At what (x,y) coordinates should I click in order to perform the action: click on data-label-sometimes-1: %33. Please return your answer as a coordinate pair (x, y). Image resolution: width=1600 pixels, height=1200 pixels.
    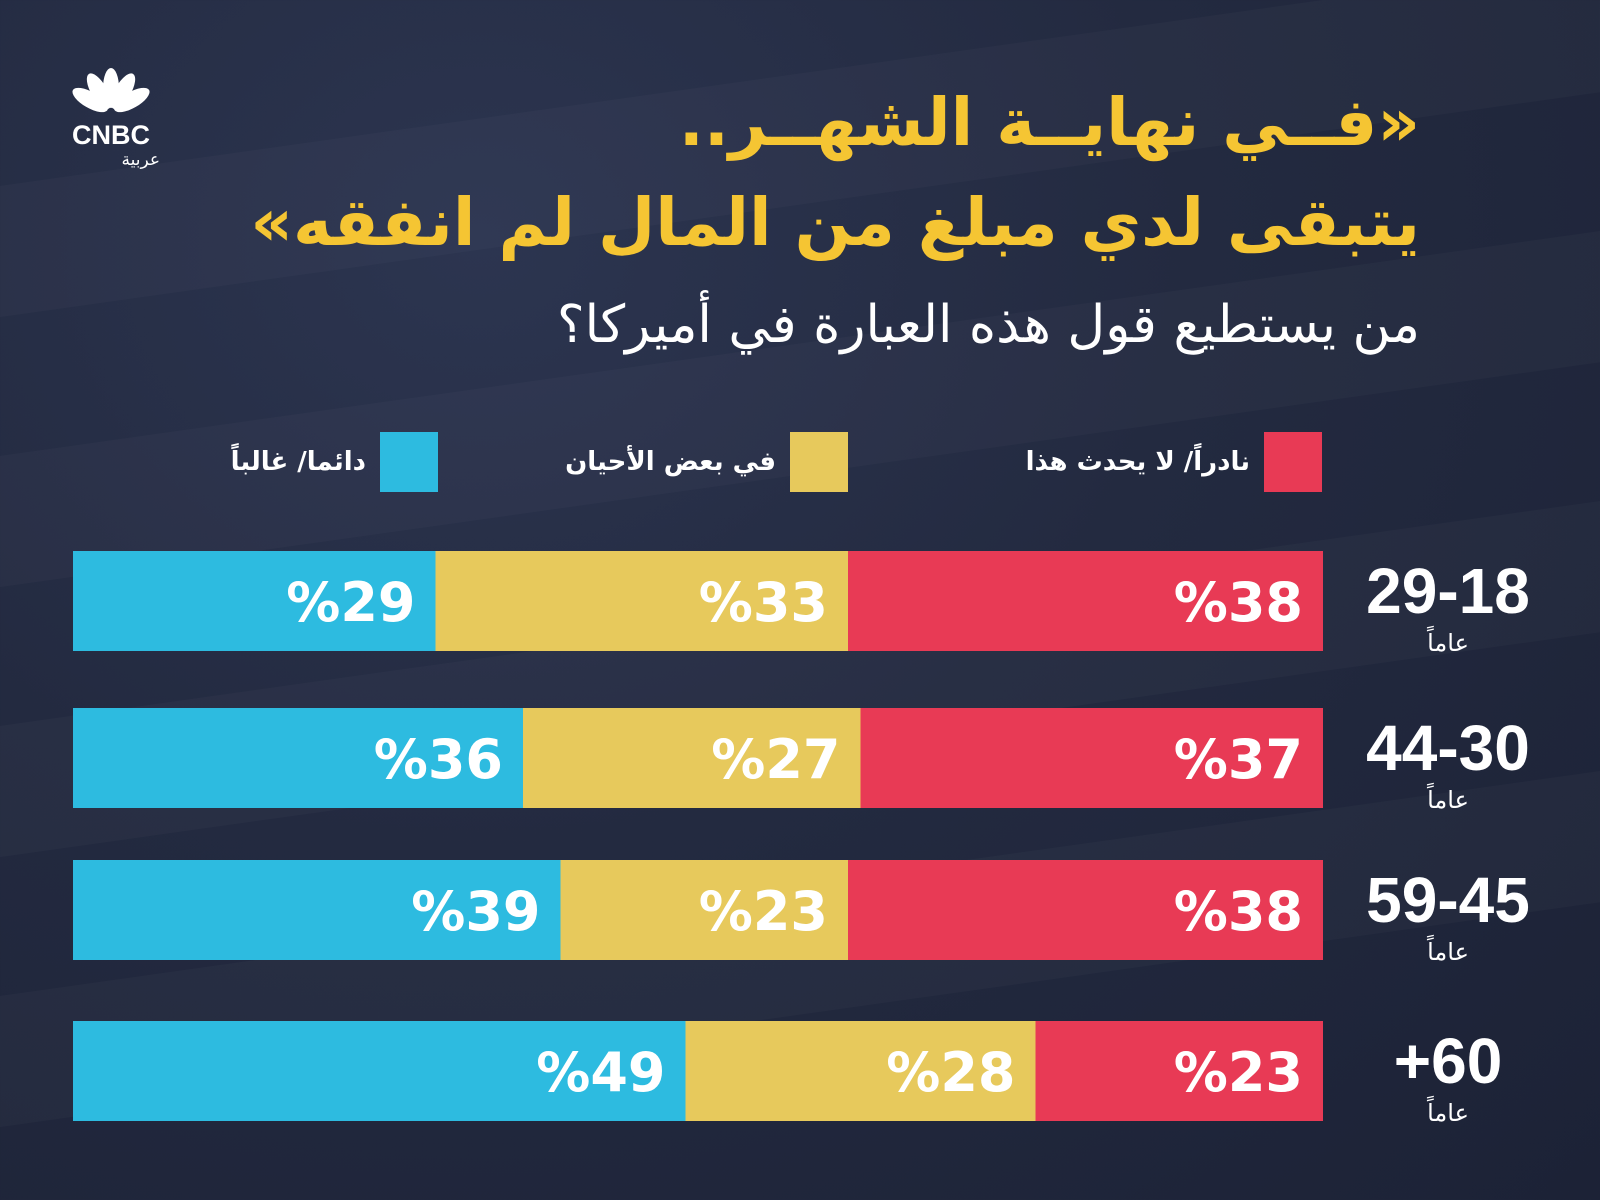
    Looking at the image, I should click on (763, 602).